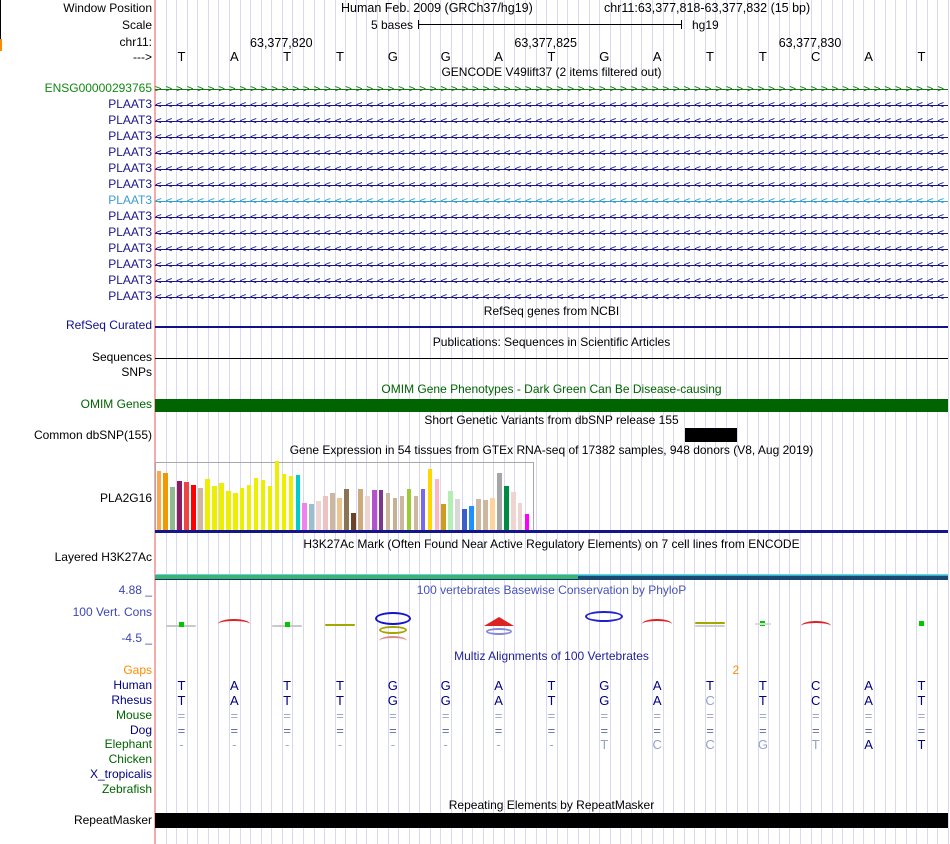 The image size is (950, 844). I want to click on track-title-repeat: Repeating Elements by RepeatMasker, so click(551, 805).